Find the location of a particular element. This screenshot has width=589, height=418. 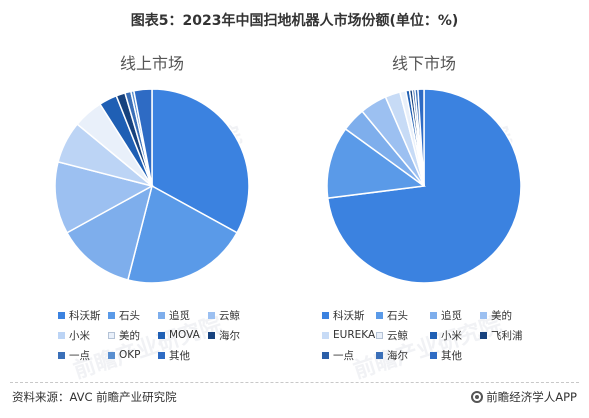

legend-item-online: 云鲸 is located at coordinates (224, 315).